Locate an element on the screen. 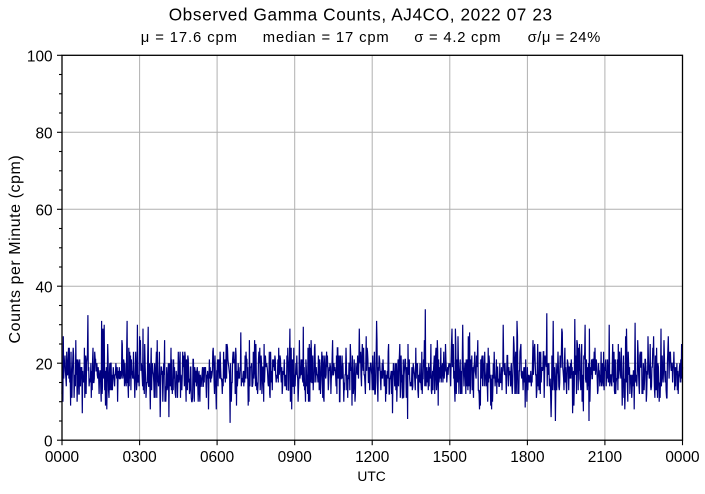  svg-text: 80 is located at coordinates (43, 134).